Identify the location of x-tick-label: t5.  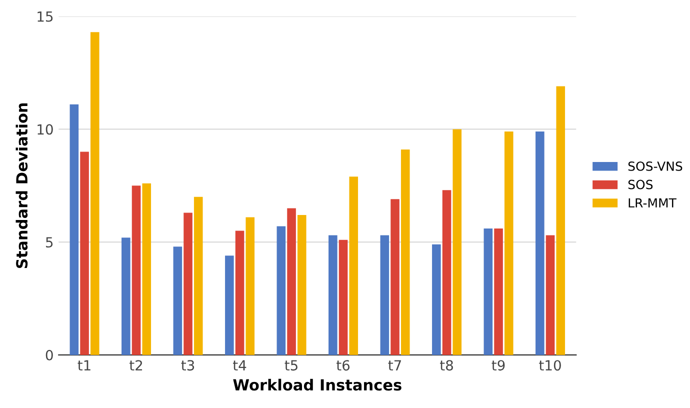
(291, 365).